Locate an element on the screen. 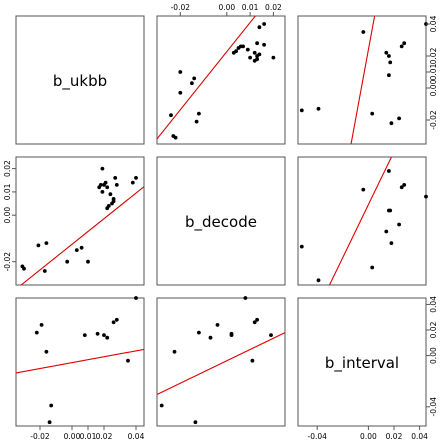  panel-frame-b-ukbb-vs-b-interval is located at coordinates (362, 80).